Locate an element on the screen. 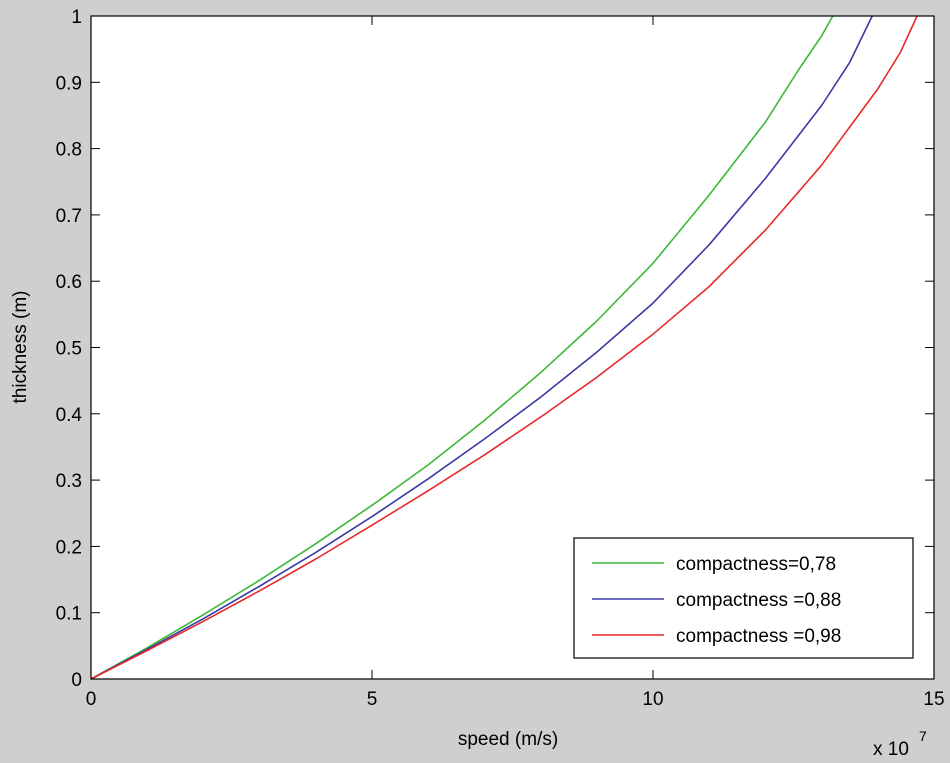 Image resolution: width=950 pixels, height=763 pixels. y-tick-label: 0.2 is located at coordinates (69, 547).